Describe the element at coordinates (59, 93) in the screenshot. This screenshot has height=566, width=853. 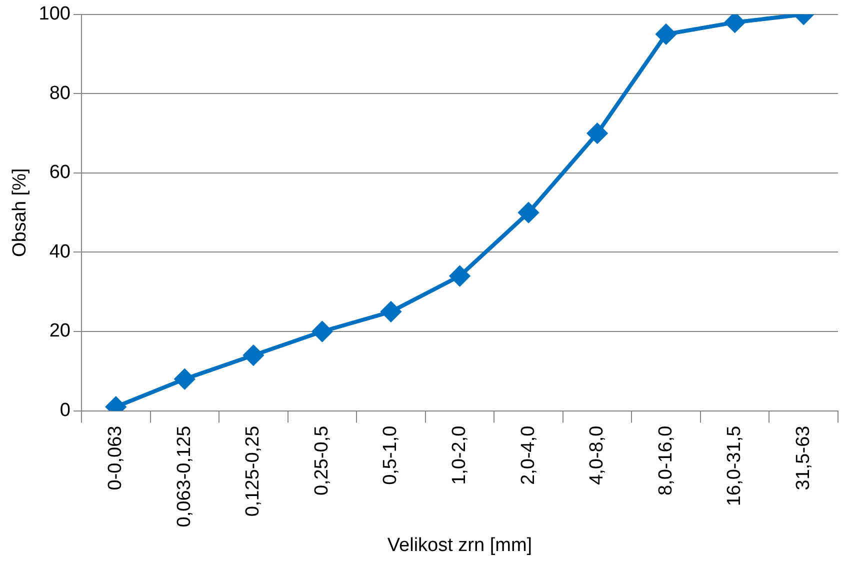
I see `y-tick-label: 80` at that location.